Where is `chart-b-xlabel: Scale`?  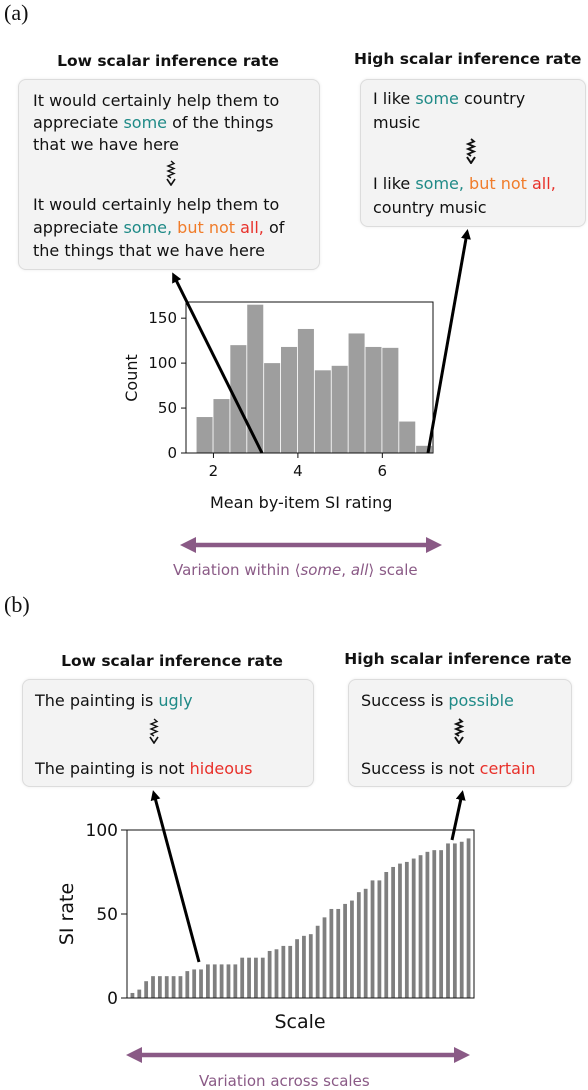
chart-b-xlabel: Scale is located at coordinates (299, 1022).